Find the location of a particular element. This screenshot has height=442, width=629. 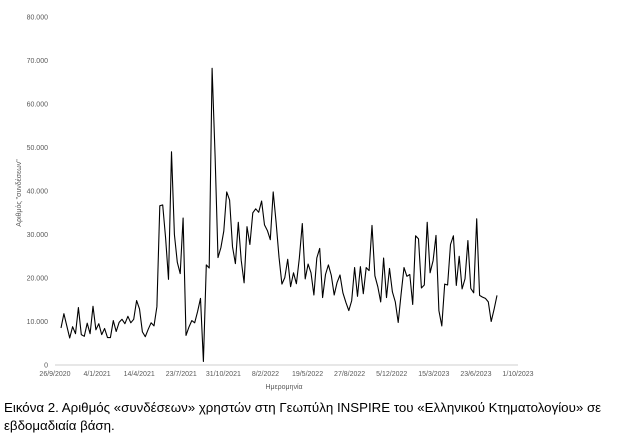

x-tick-label: 4/1/2021 is located at coordinates (96, 374).